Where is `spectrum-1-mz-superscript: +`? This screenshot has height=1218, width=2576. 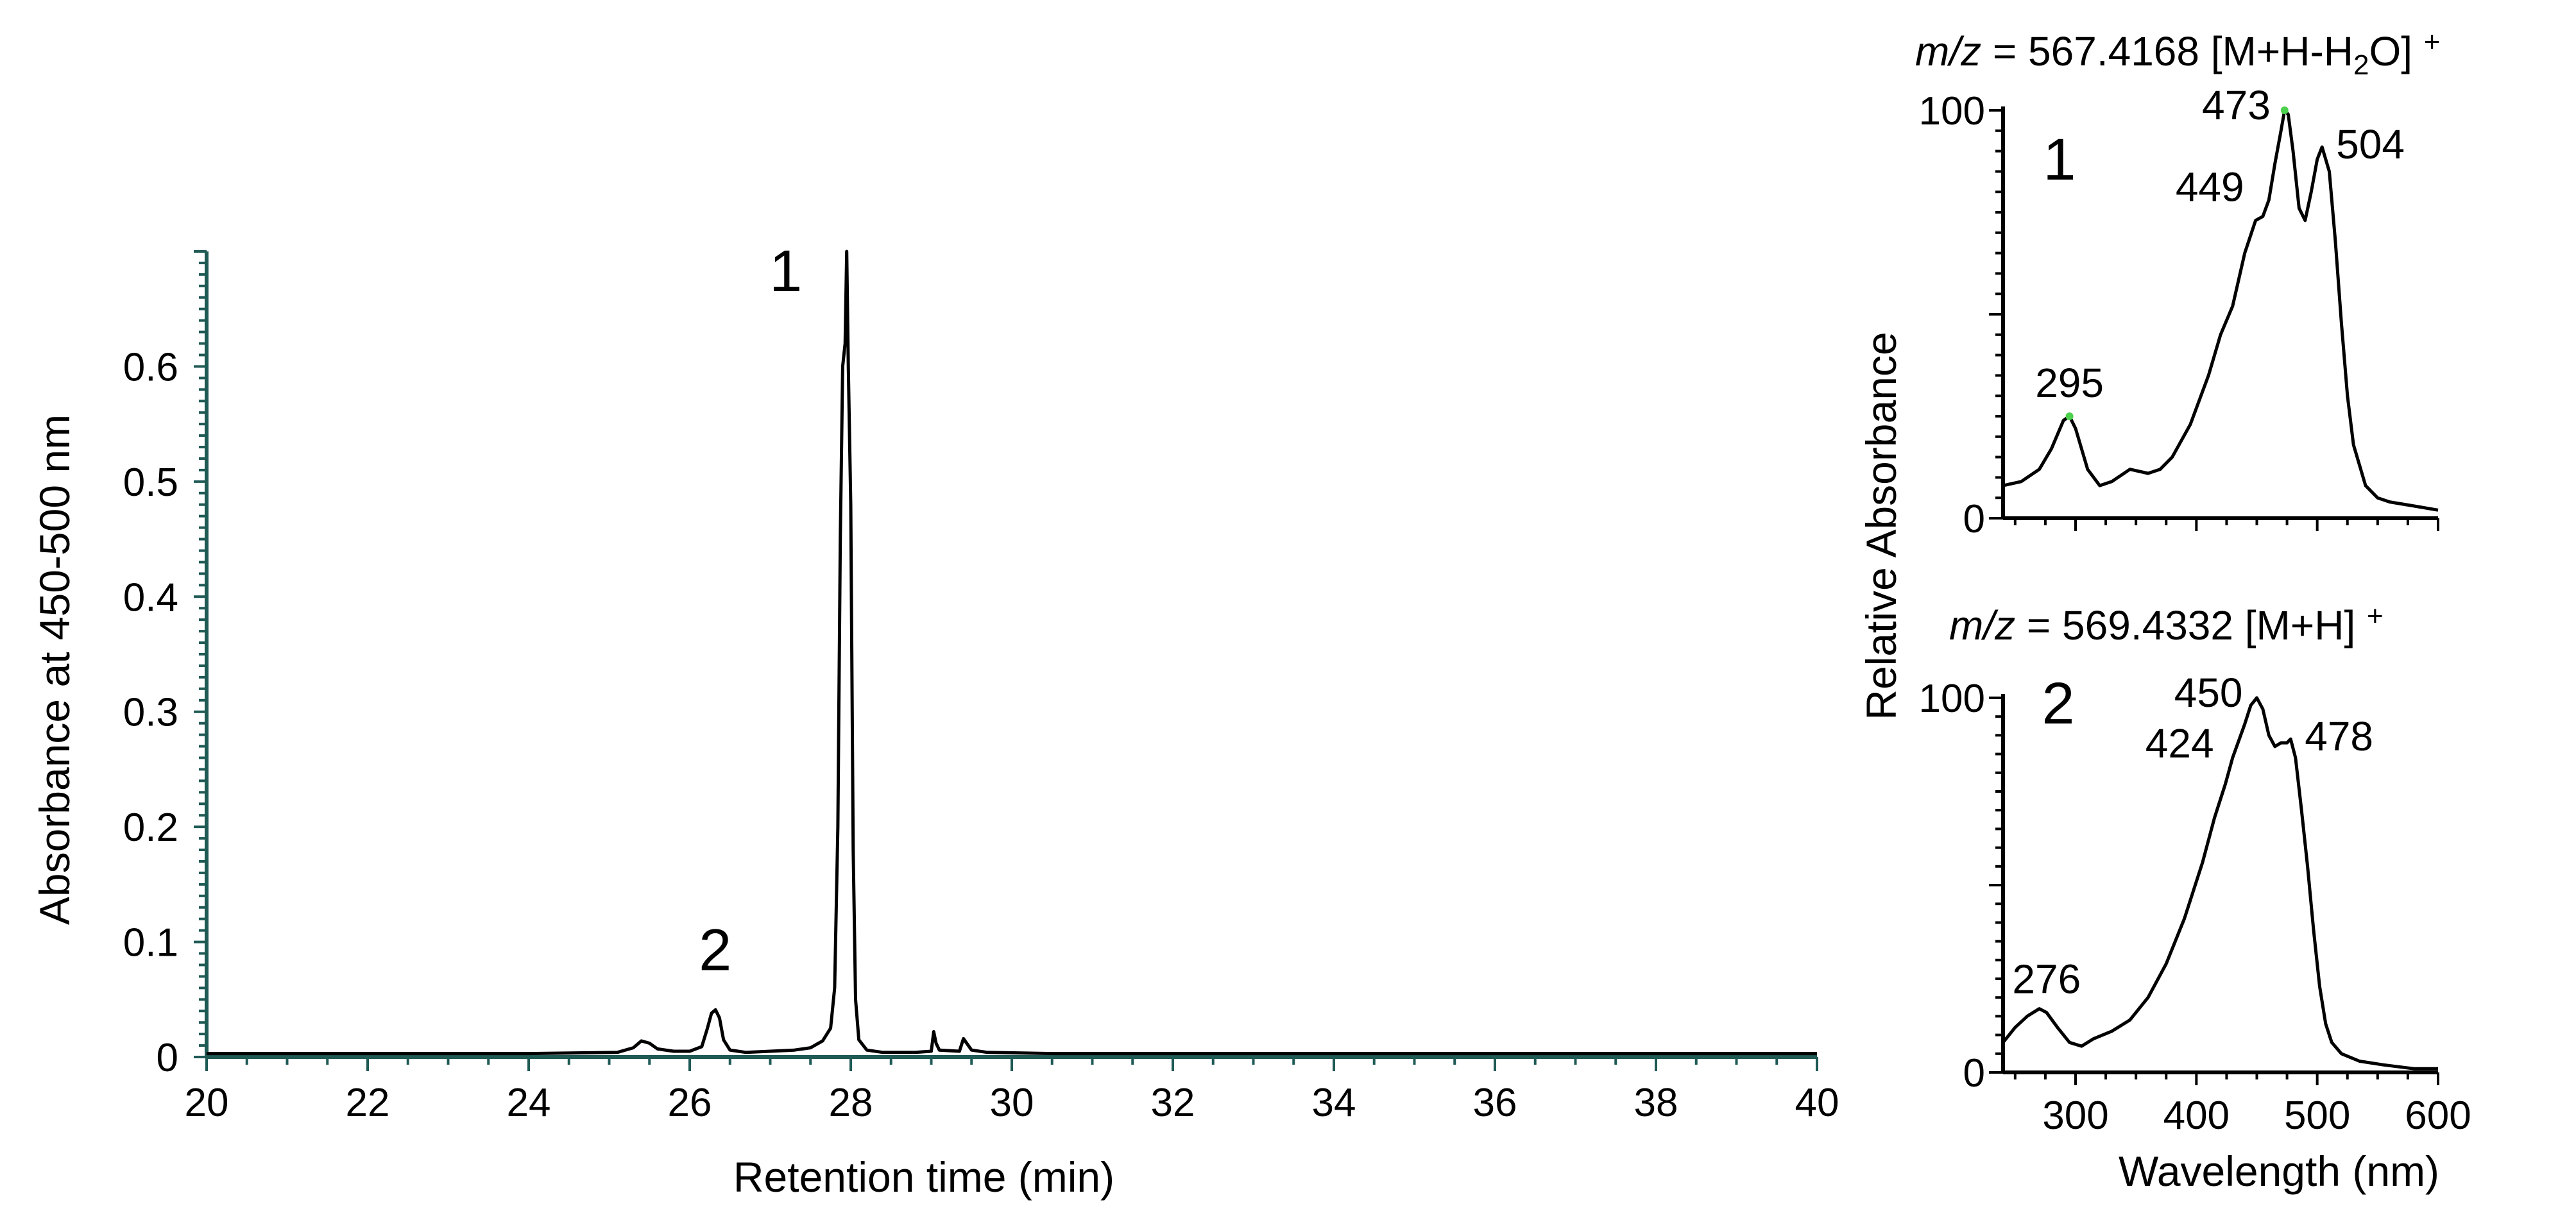
spectrum-1-mz-superscript: + is located at coordinates (2432, 42).